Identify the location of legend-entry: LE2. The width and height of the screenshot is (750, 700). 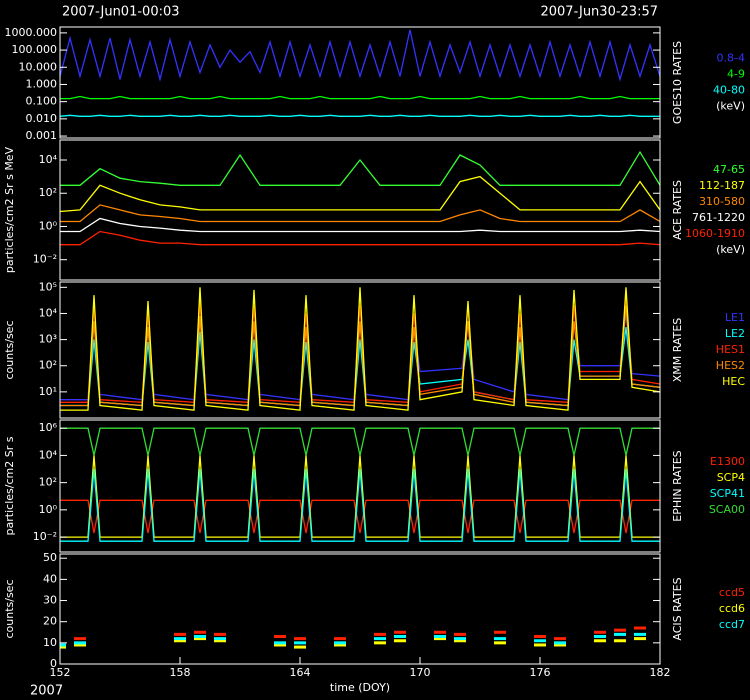
(735, 333).